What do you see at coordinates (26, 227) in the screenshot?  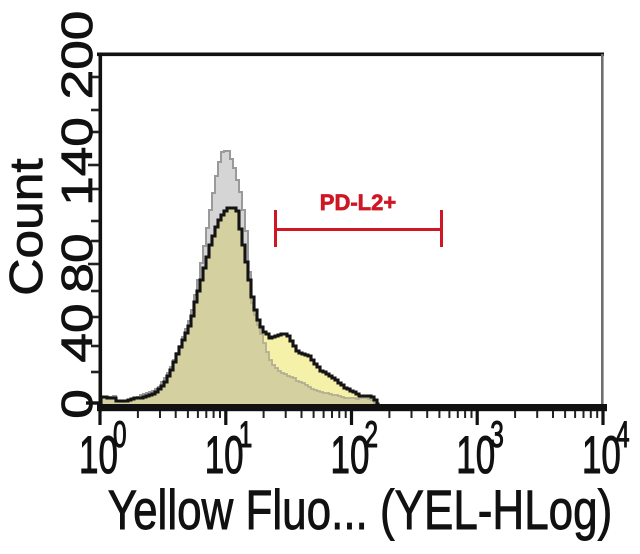 I see `svg-text: Count` at bounding box center [26, 227].